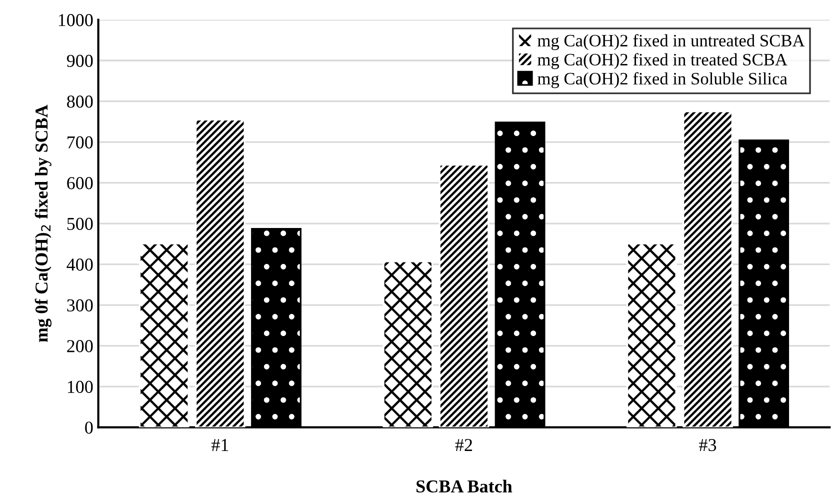 The image size is (833, 494). What do you see at coordinates (80, 102) in the screenshot?
I see `y-tick-label: 800` at bounding box center [80, 102].